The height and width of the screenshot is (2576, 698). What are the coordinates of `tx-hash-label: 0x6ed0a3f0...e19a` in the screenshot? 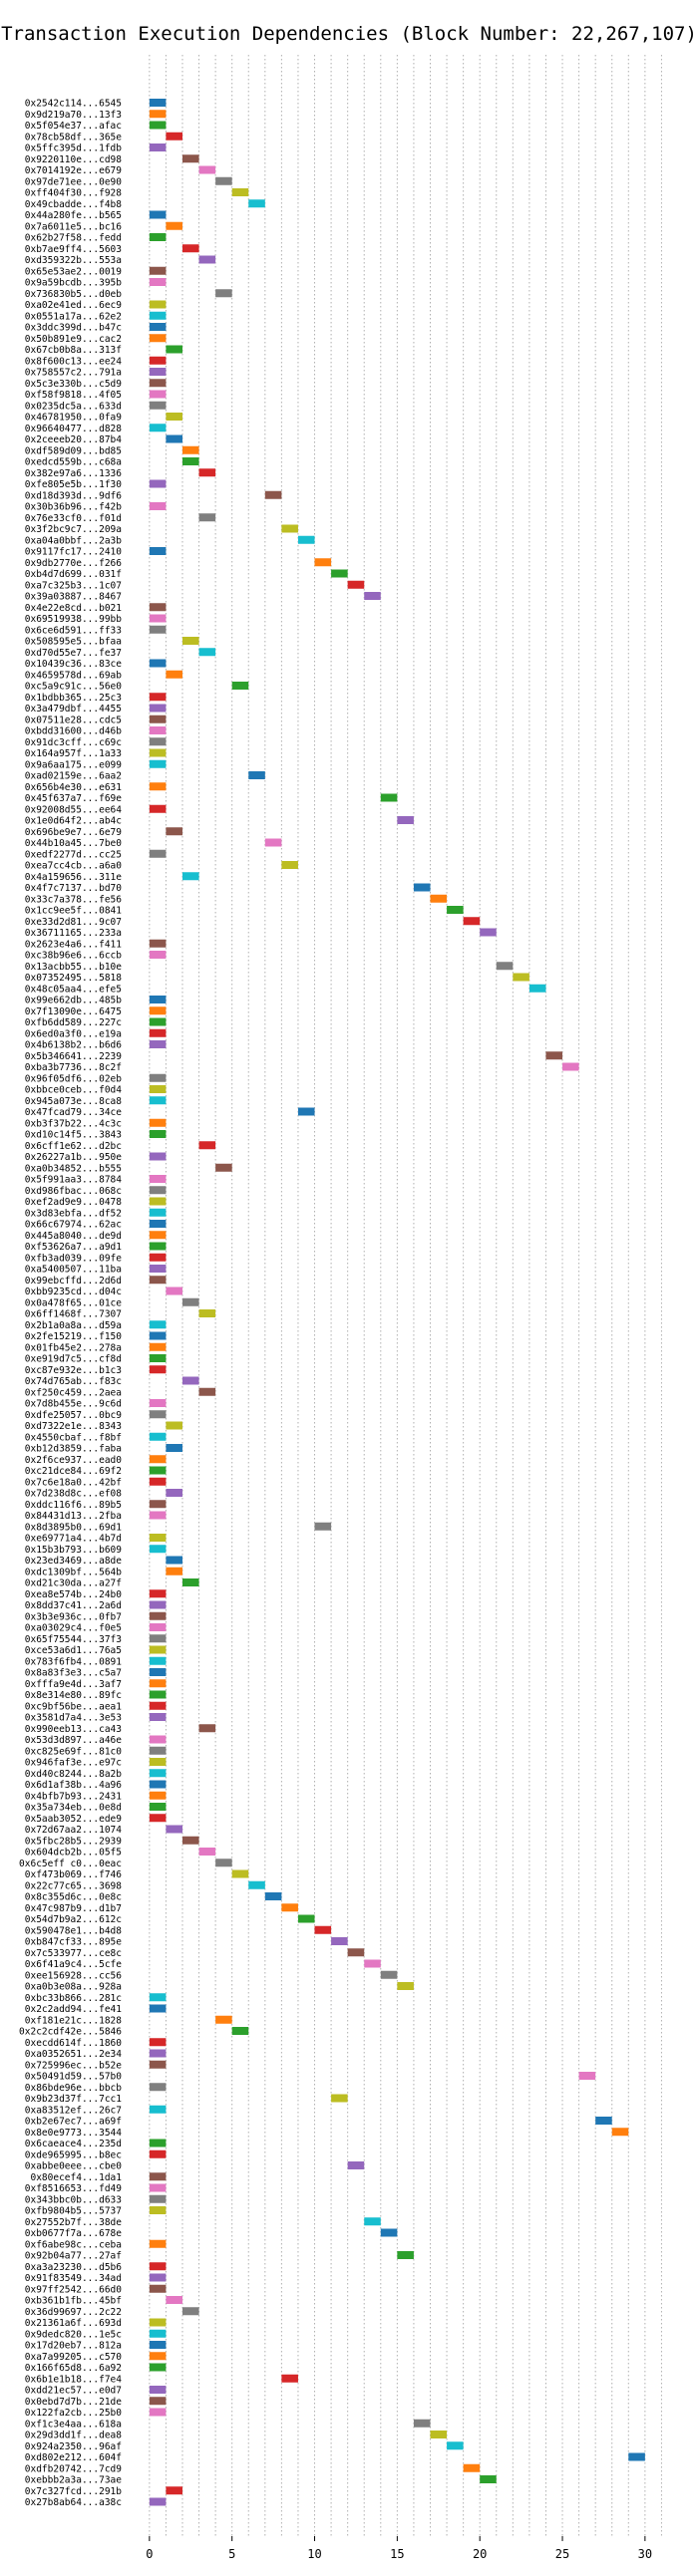 It's located at (73, 1033).